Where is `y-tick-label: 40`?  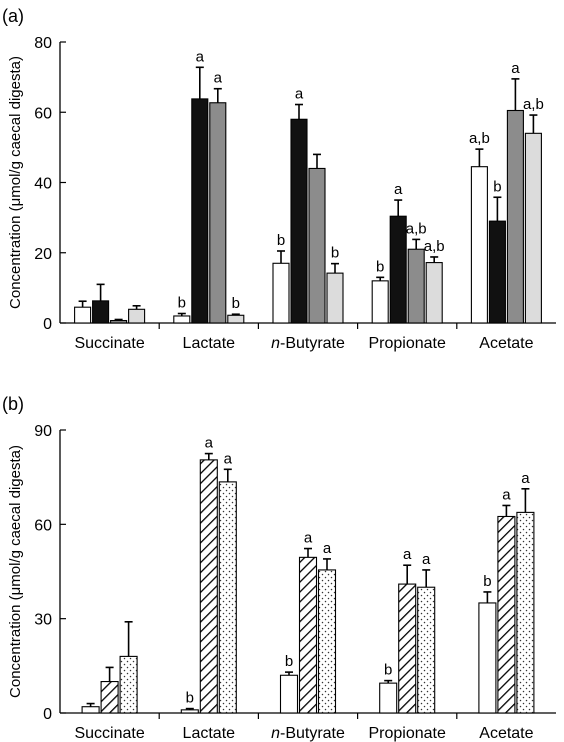
y-tick-label: 40 is located at coordinates (43, 184).